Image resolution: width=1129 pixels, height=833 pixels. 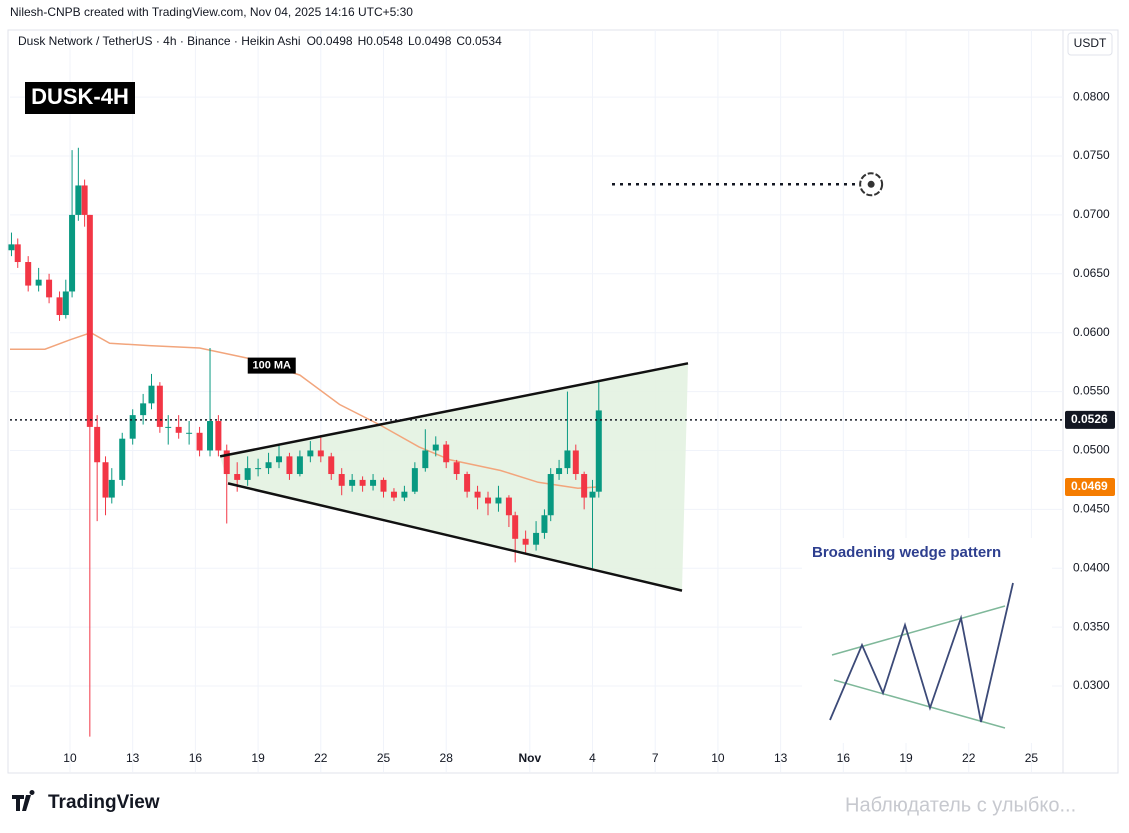 What do you see at coordinates (844, 758) in the screenshot?
I see `x-tick-label: 16` at bounding box center [844, 758].